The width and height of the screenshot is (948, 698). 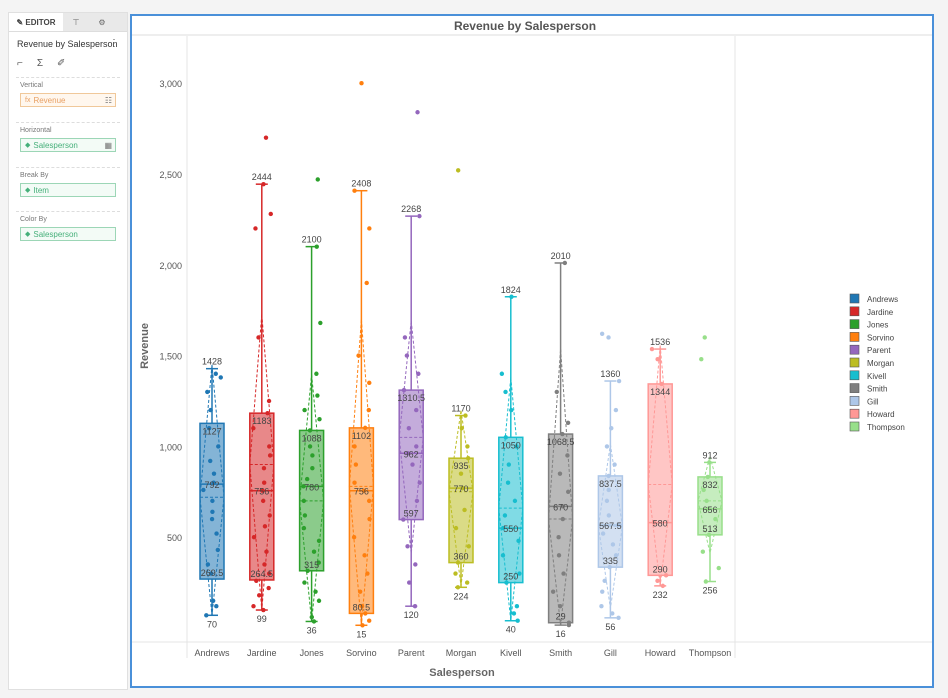 I want to click on box-group-smith: 2010 16 1068.5 29 670, so click(x=561, y=445).